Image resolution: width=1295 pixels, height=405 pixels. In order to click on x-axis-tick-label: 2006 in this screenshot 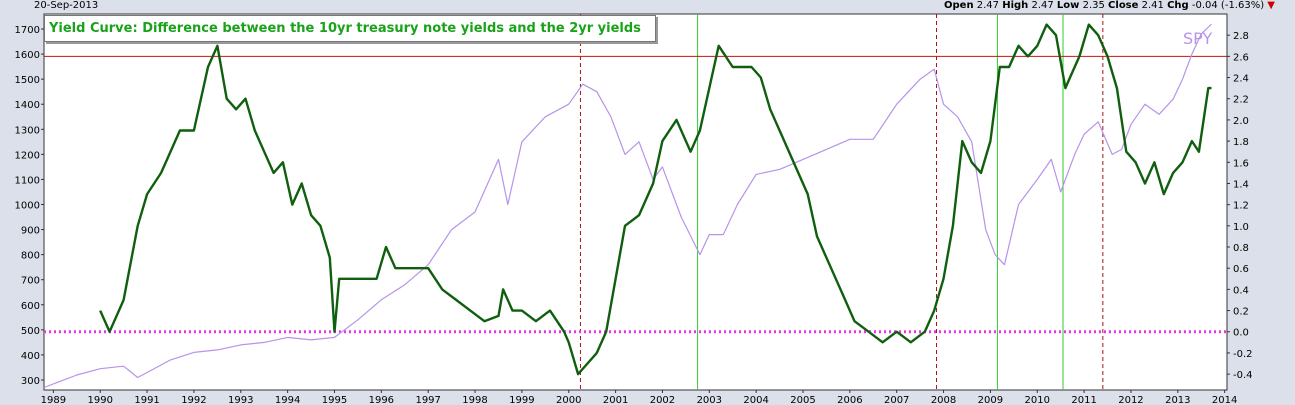, I will do `click(849, 400)`.